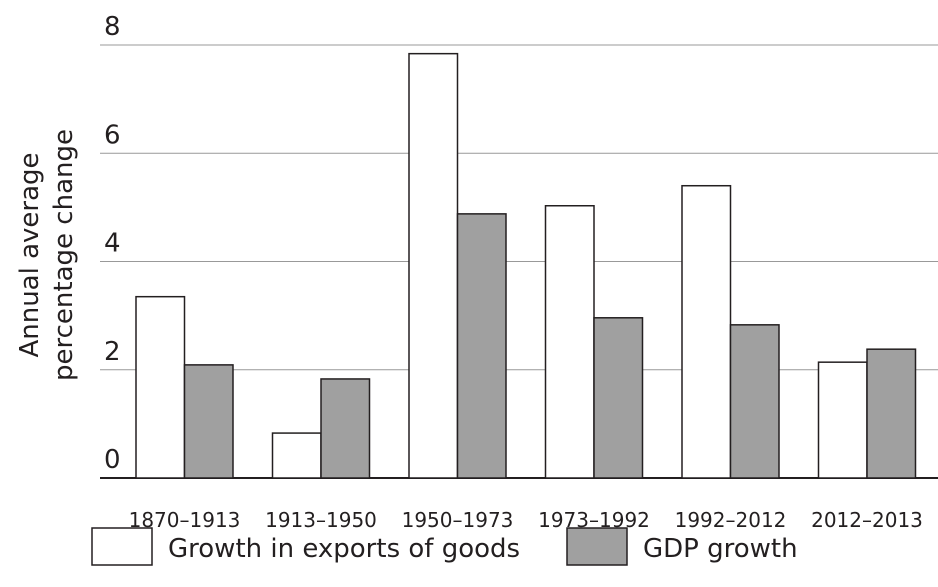  Describe the element at coordinates (458, 520) in the screenshot. I see `x-tick-label: 1950–1973` at that location.